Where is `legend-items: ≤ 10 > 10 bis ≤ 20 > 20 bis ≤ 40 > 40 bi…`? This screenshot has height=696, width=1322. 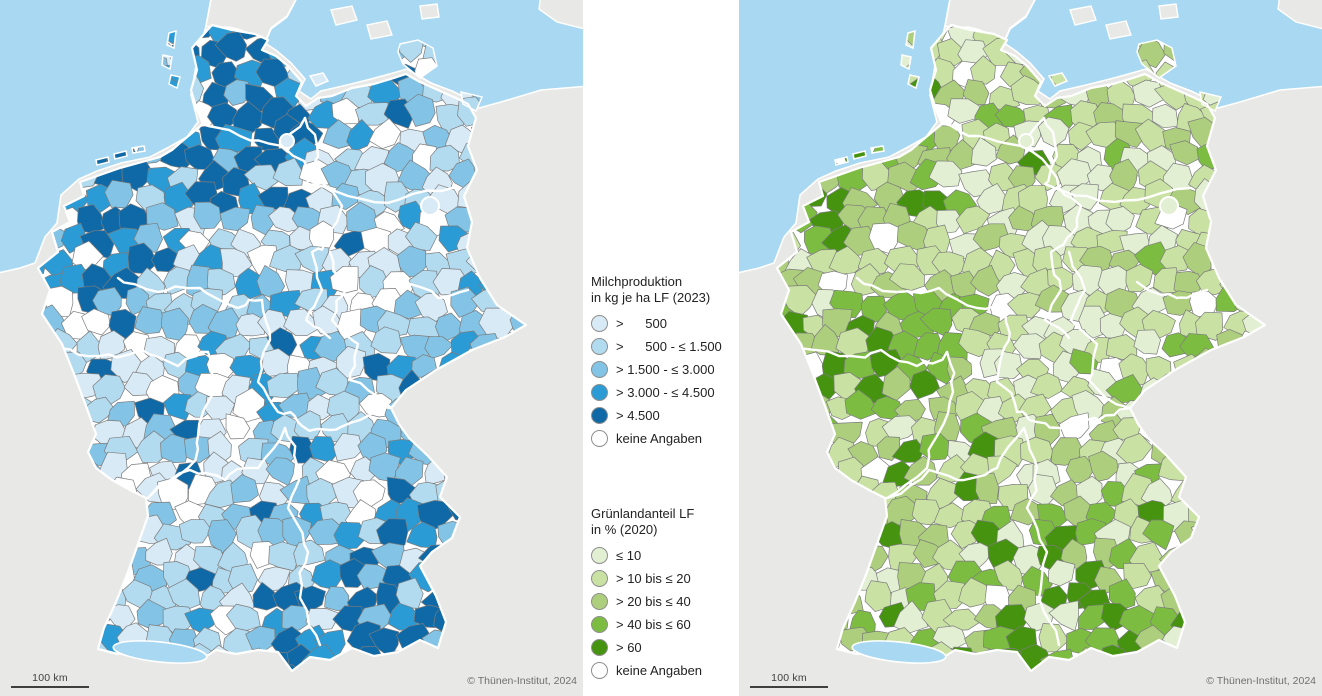 legend-items: ≤ 10 > 10 bis ≤ 20 > 20 bis ≤ 40 > 40 bi… is located at coordinates (665, 613).